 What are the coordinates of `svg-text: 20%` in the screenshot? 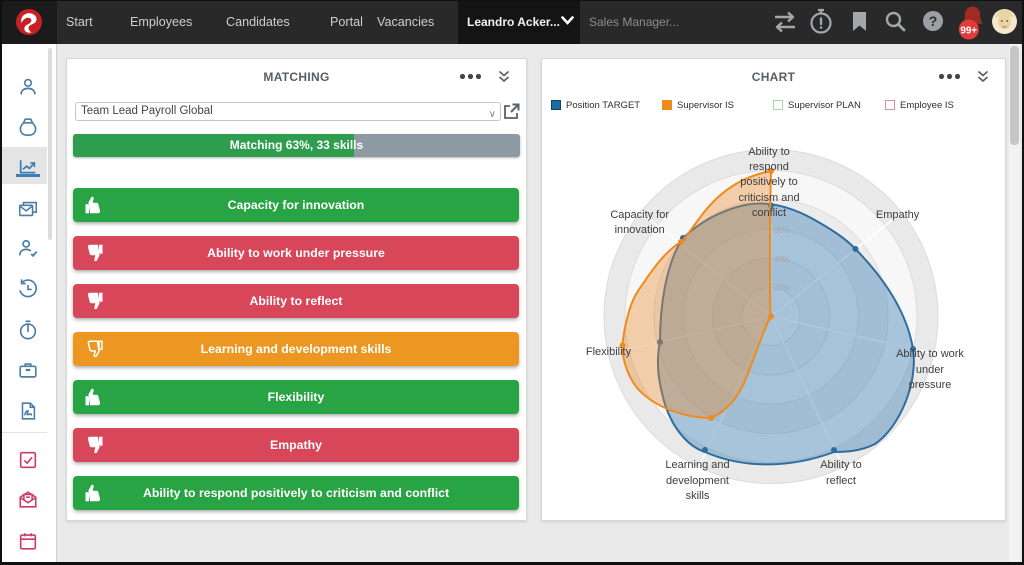 It's located at (782, 287).